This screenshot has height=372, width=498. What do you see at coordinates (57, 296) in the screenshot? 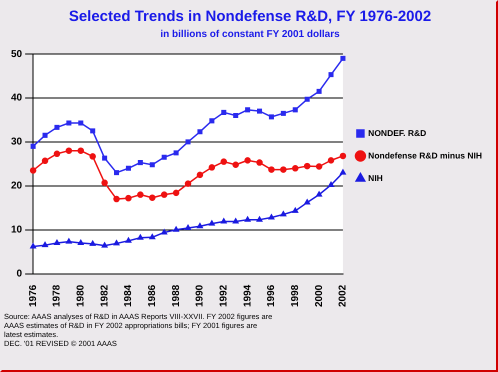
I see `x-tick-label: 1978` at bounding box center [57, 296].